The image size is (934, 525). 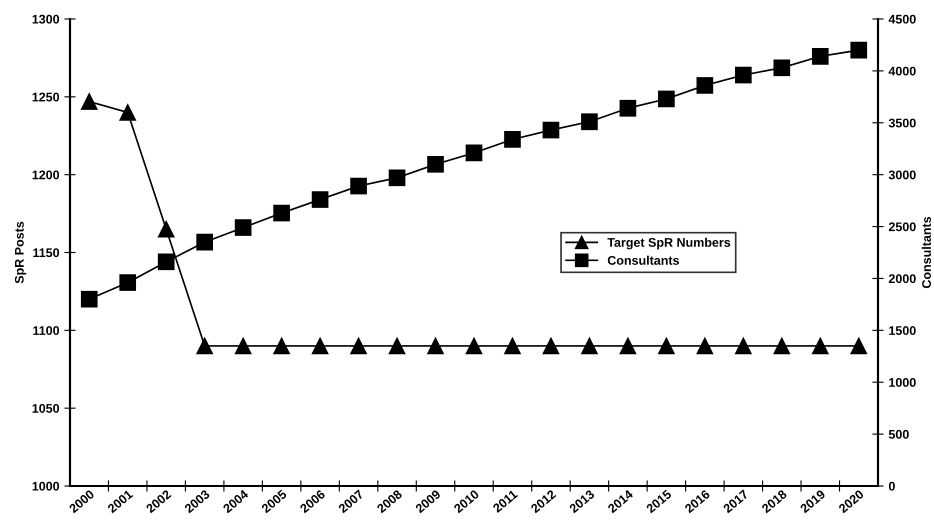 What do you see at coordinates (902, 227) in the screenshot?
I see `y2-tick-label: 2500` at bounding box center [902, 227].